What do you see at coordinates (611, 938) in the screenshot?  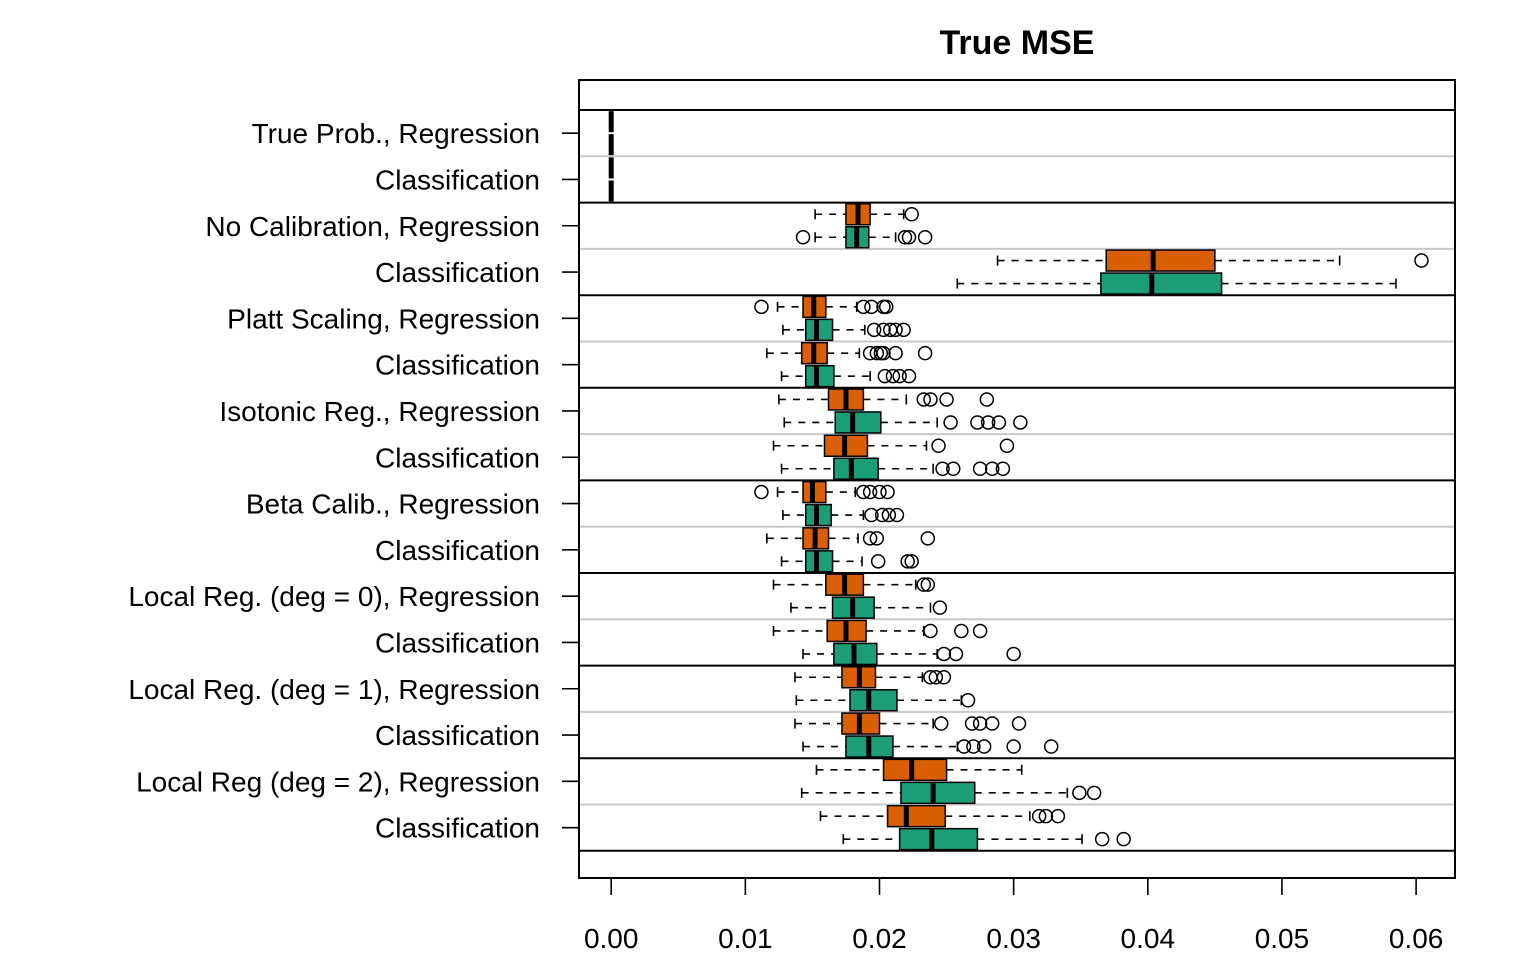 I see `x-tick-label: 0.00` at bounding box center [611, 938].